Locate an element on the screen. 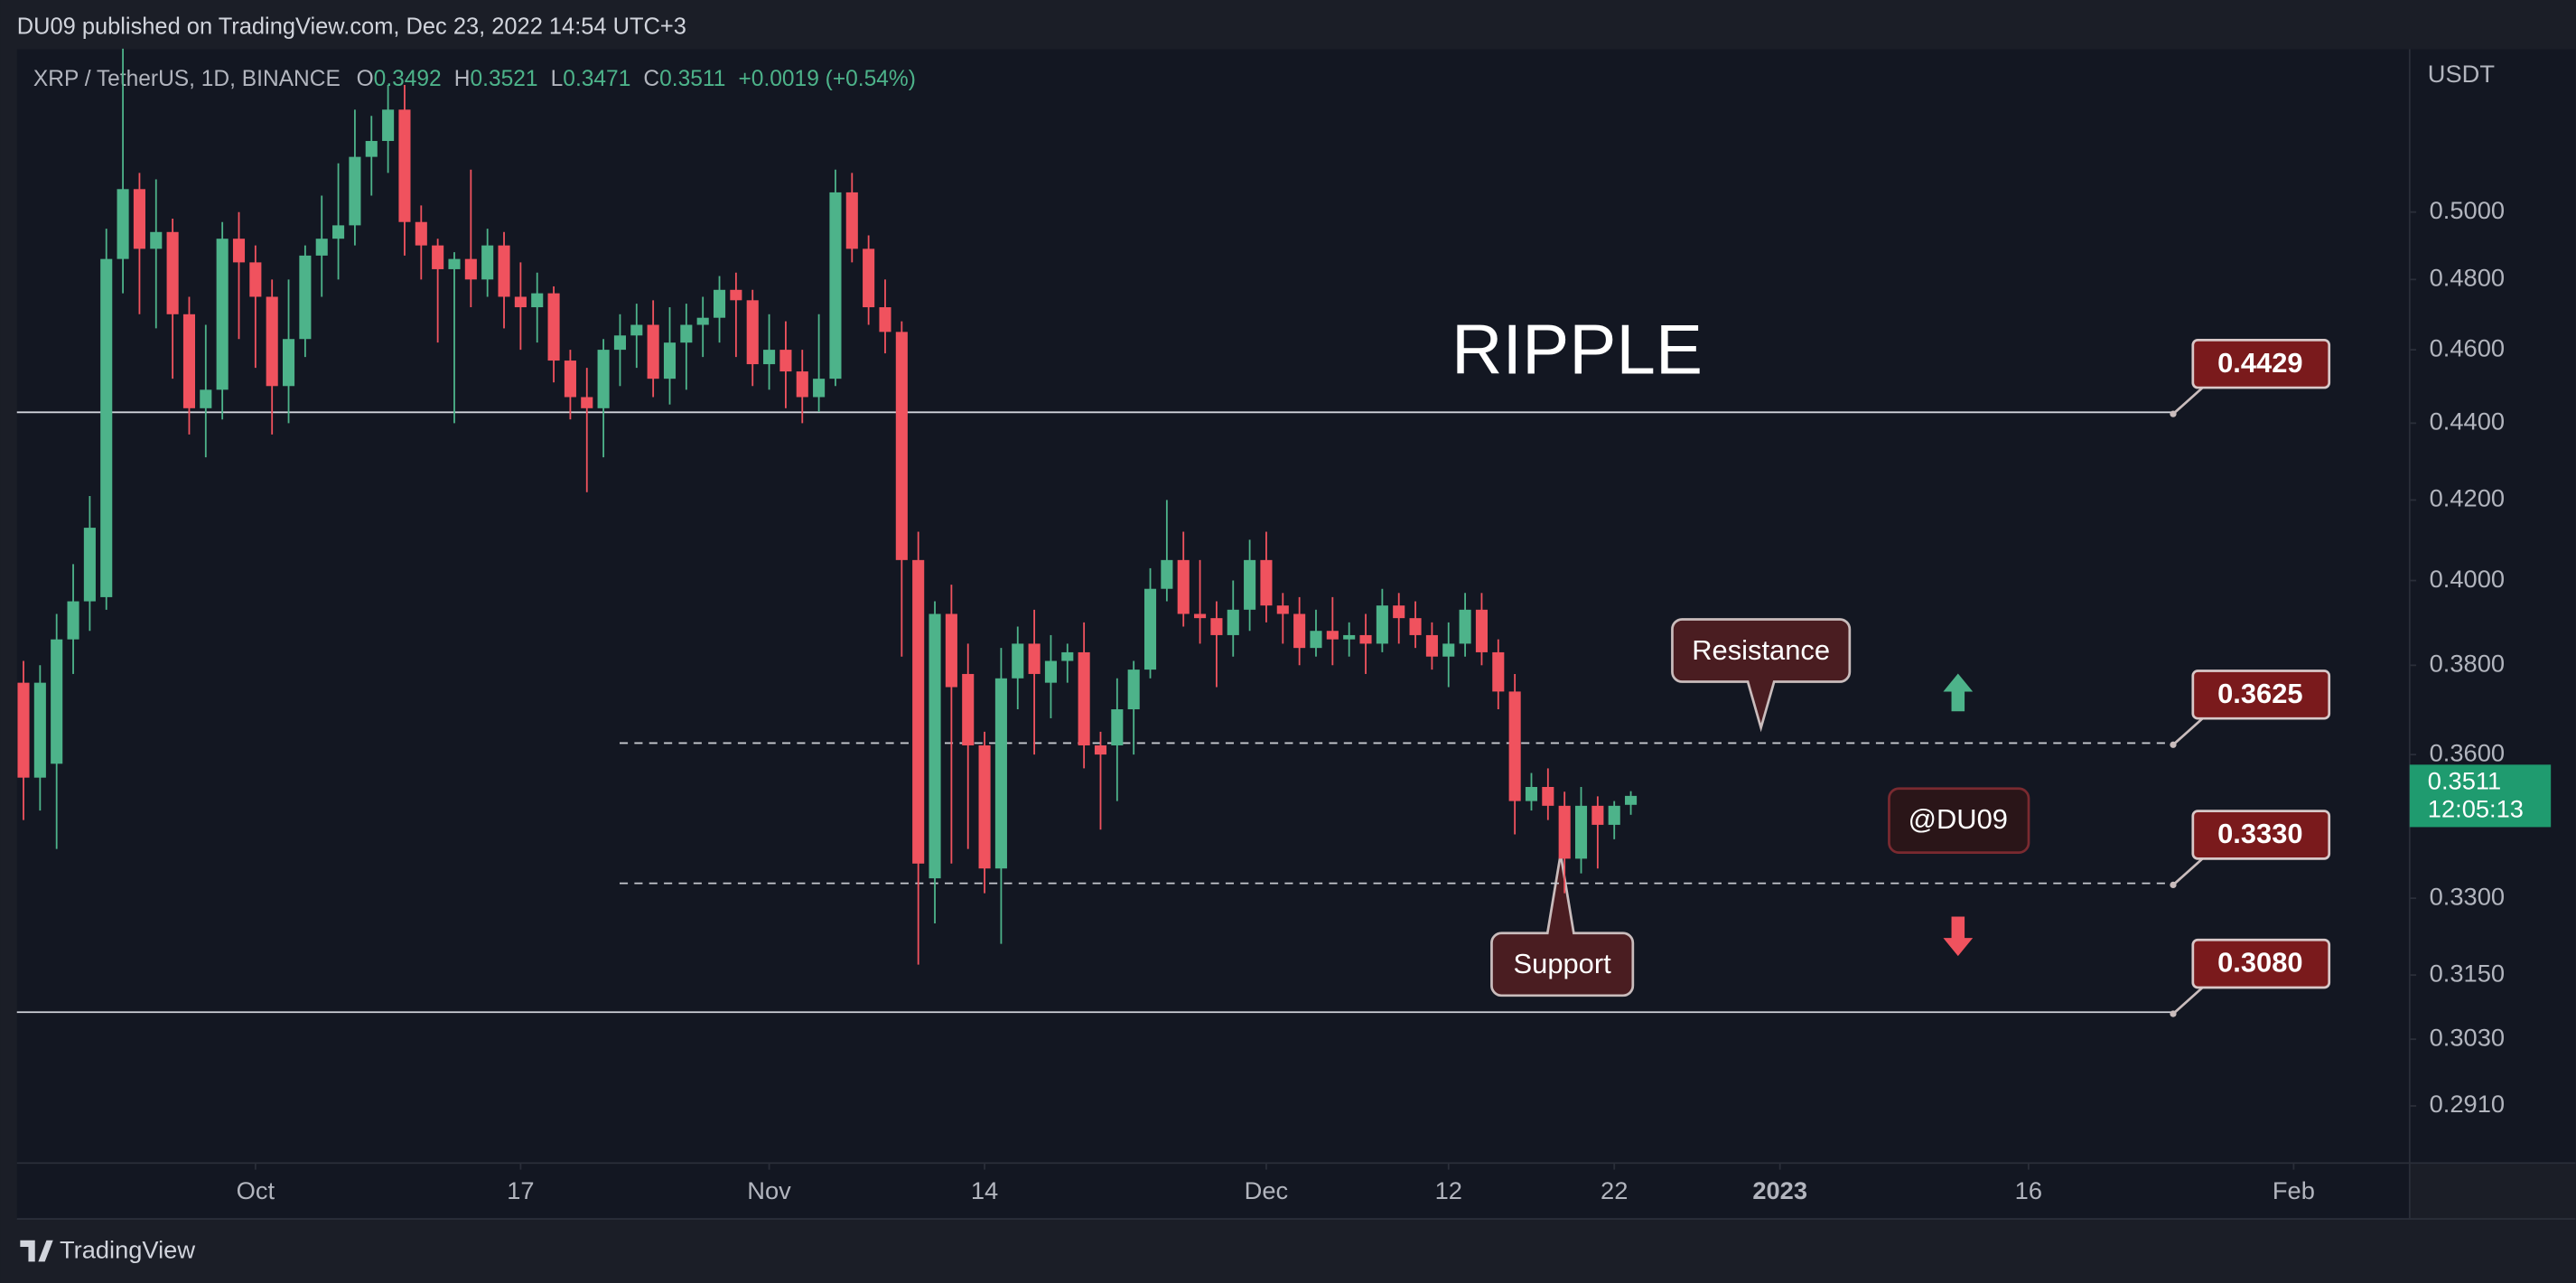  x-tick-label: Nov is located at coordinates (769, 1190).